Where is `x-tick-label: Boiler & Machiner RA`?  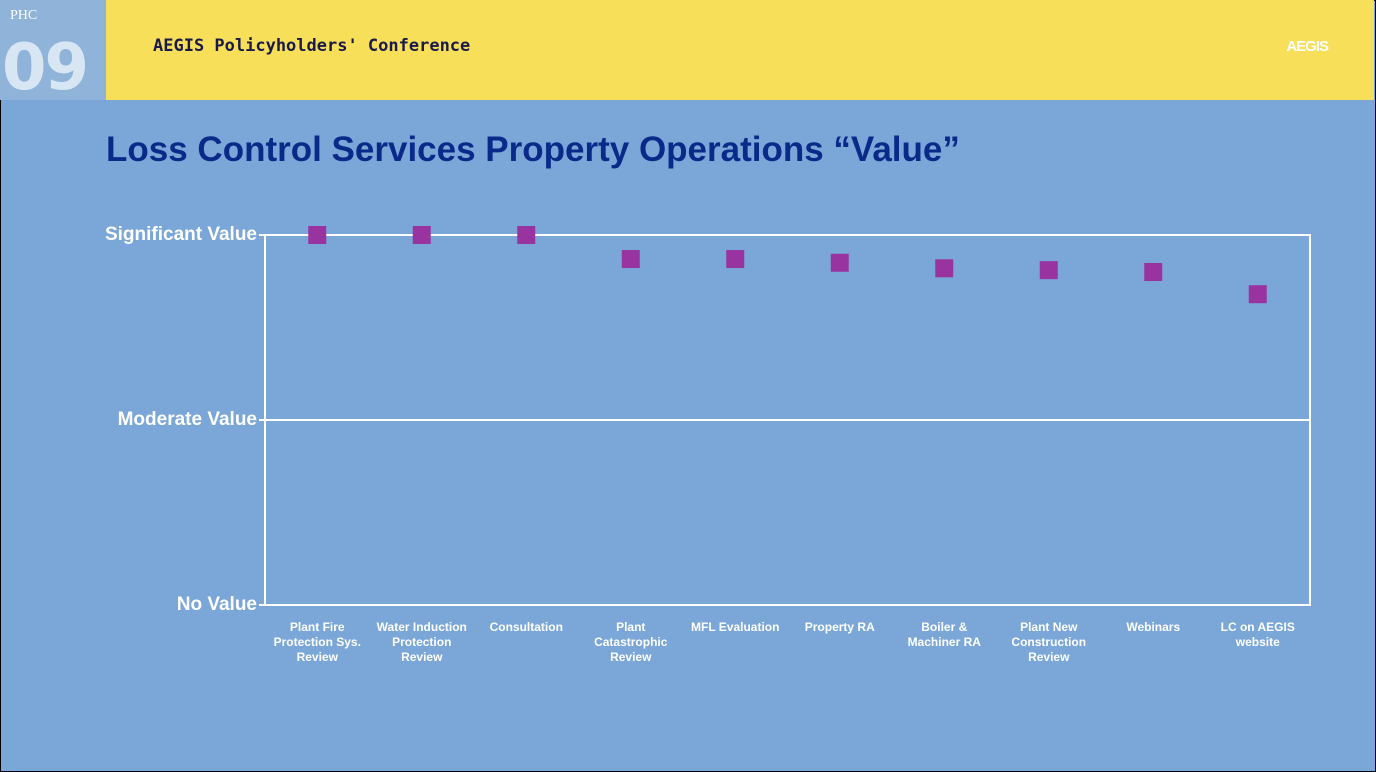
x-tick-label: Boiler & Machiner RA is located at coordinates (944, 634).